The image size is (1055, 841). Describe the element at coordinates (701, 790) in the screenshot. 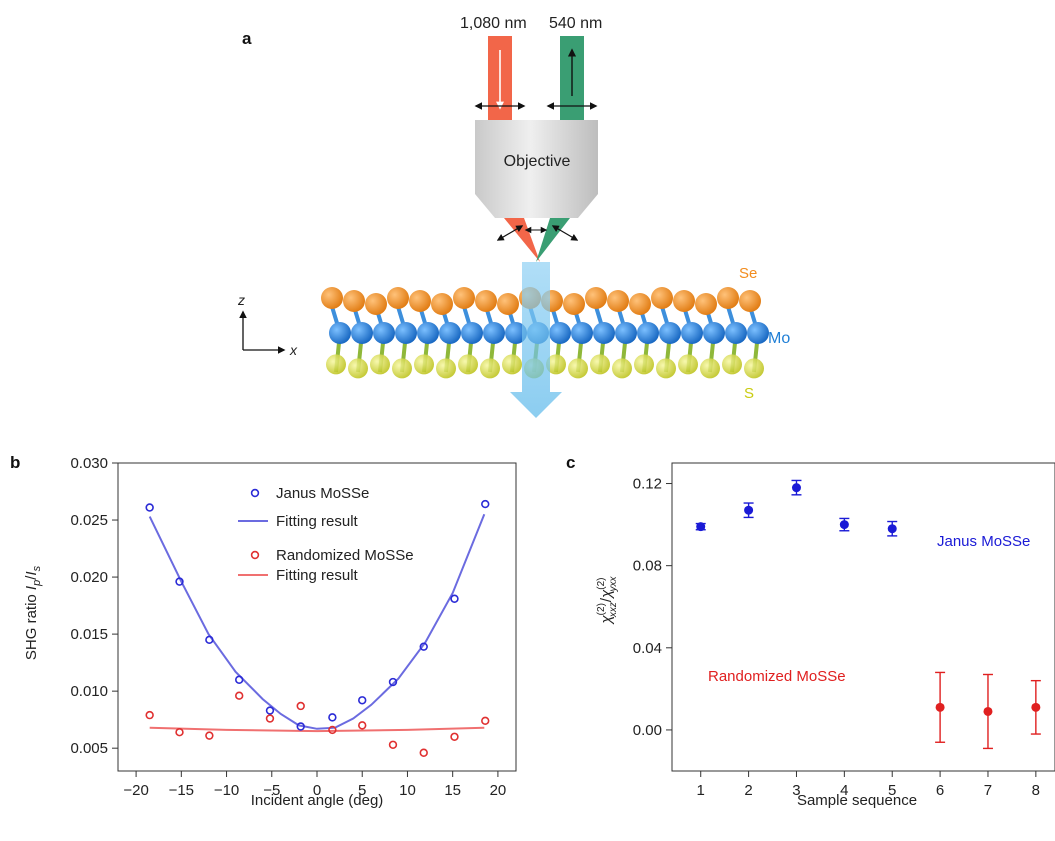

I see `x-tick-label: 1` at that location.